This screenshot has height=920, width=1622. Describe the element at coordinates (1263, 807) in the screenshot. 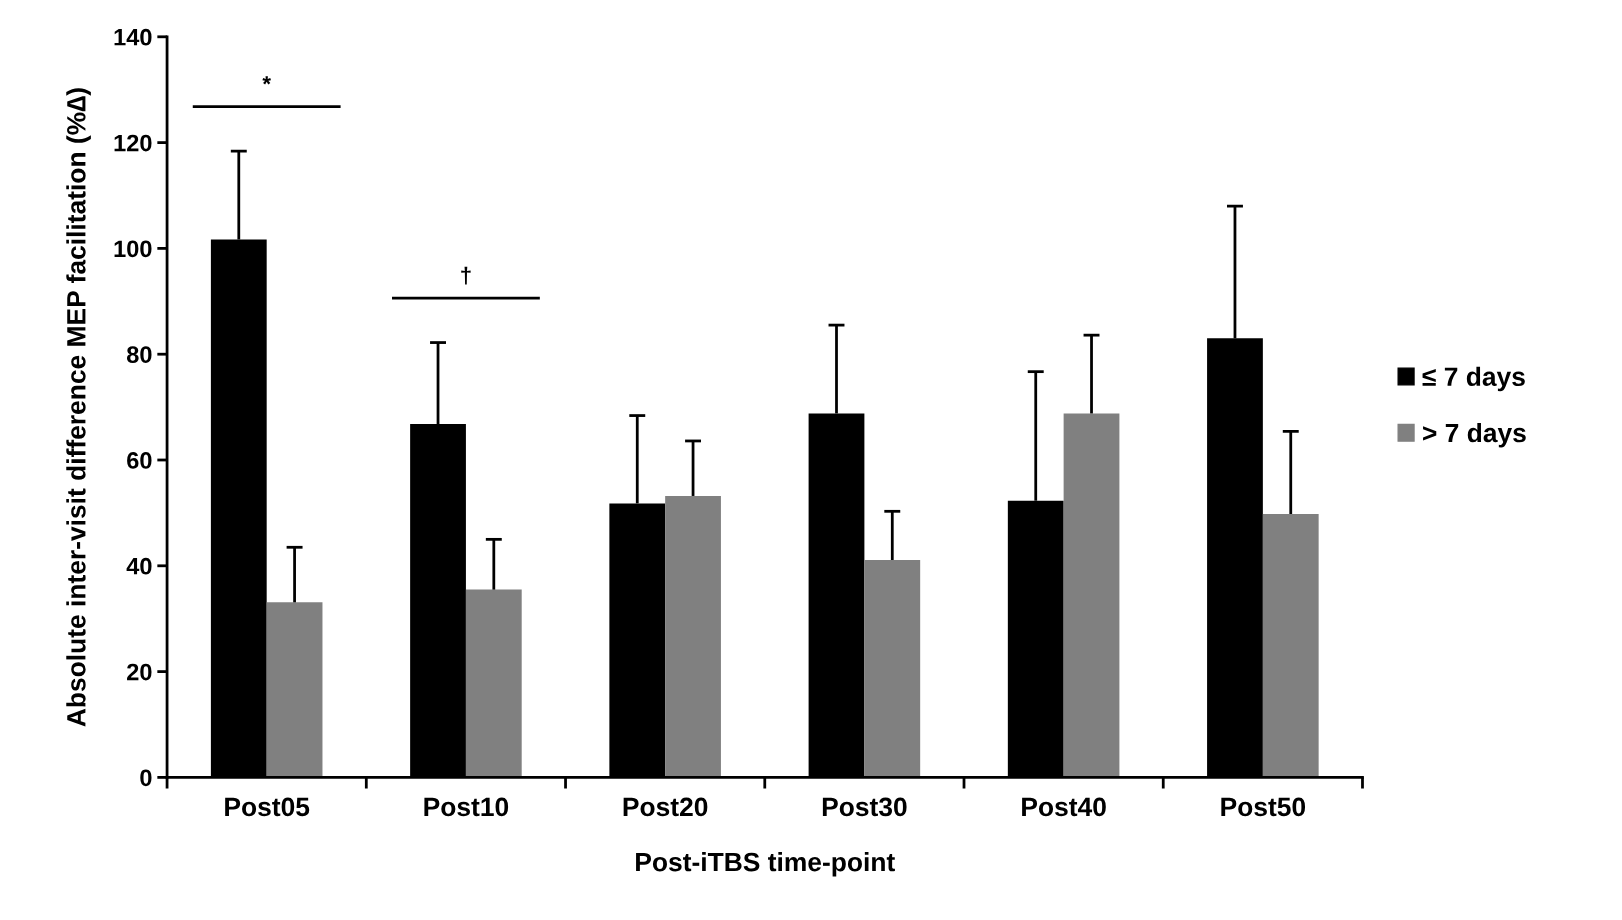

I see `x-tick-label: Post50` at that location.